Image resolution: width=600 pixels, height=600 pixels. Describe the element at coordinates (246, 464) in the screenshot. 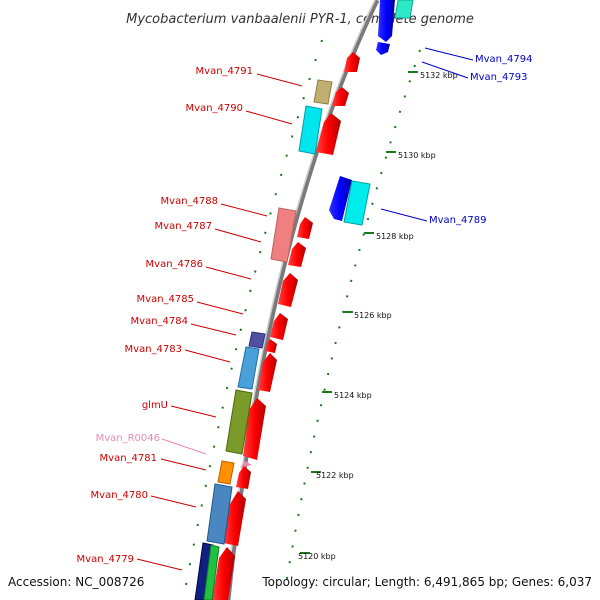

I see `rna-arrow` at that location.